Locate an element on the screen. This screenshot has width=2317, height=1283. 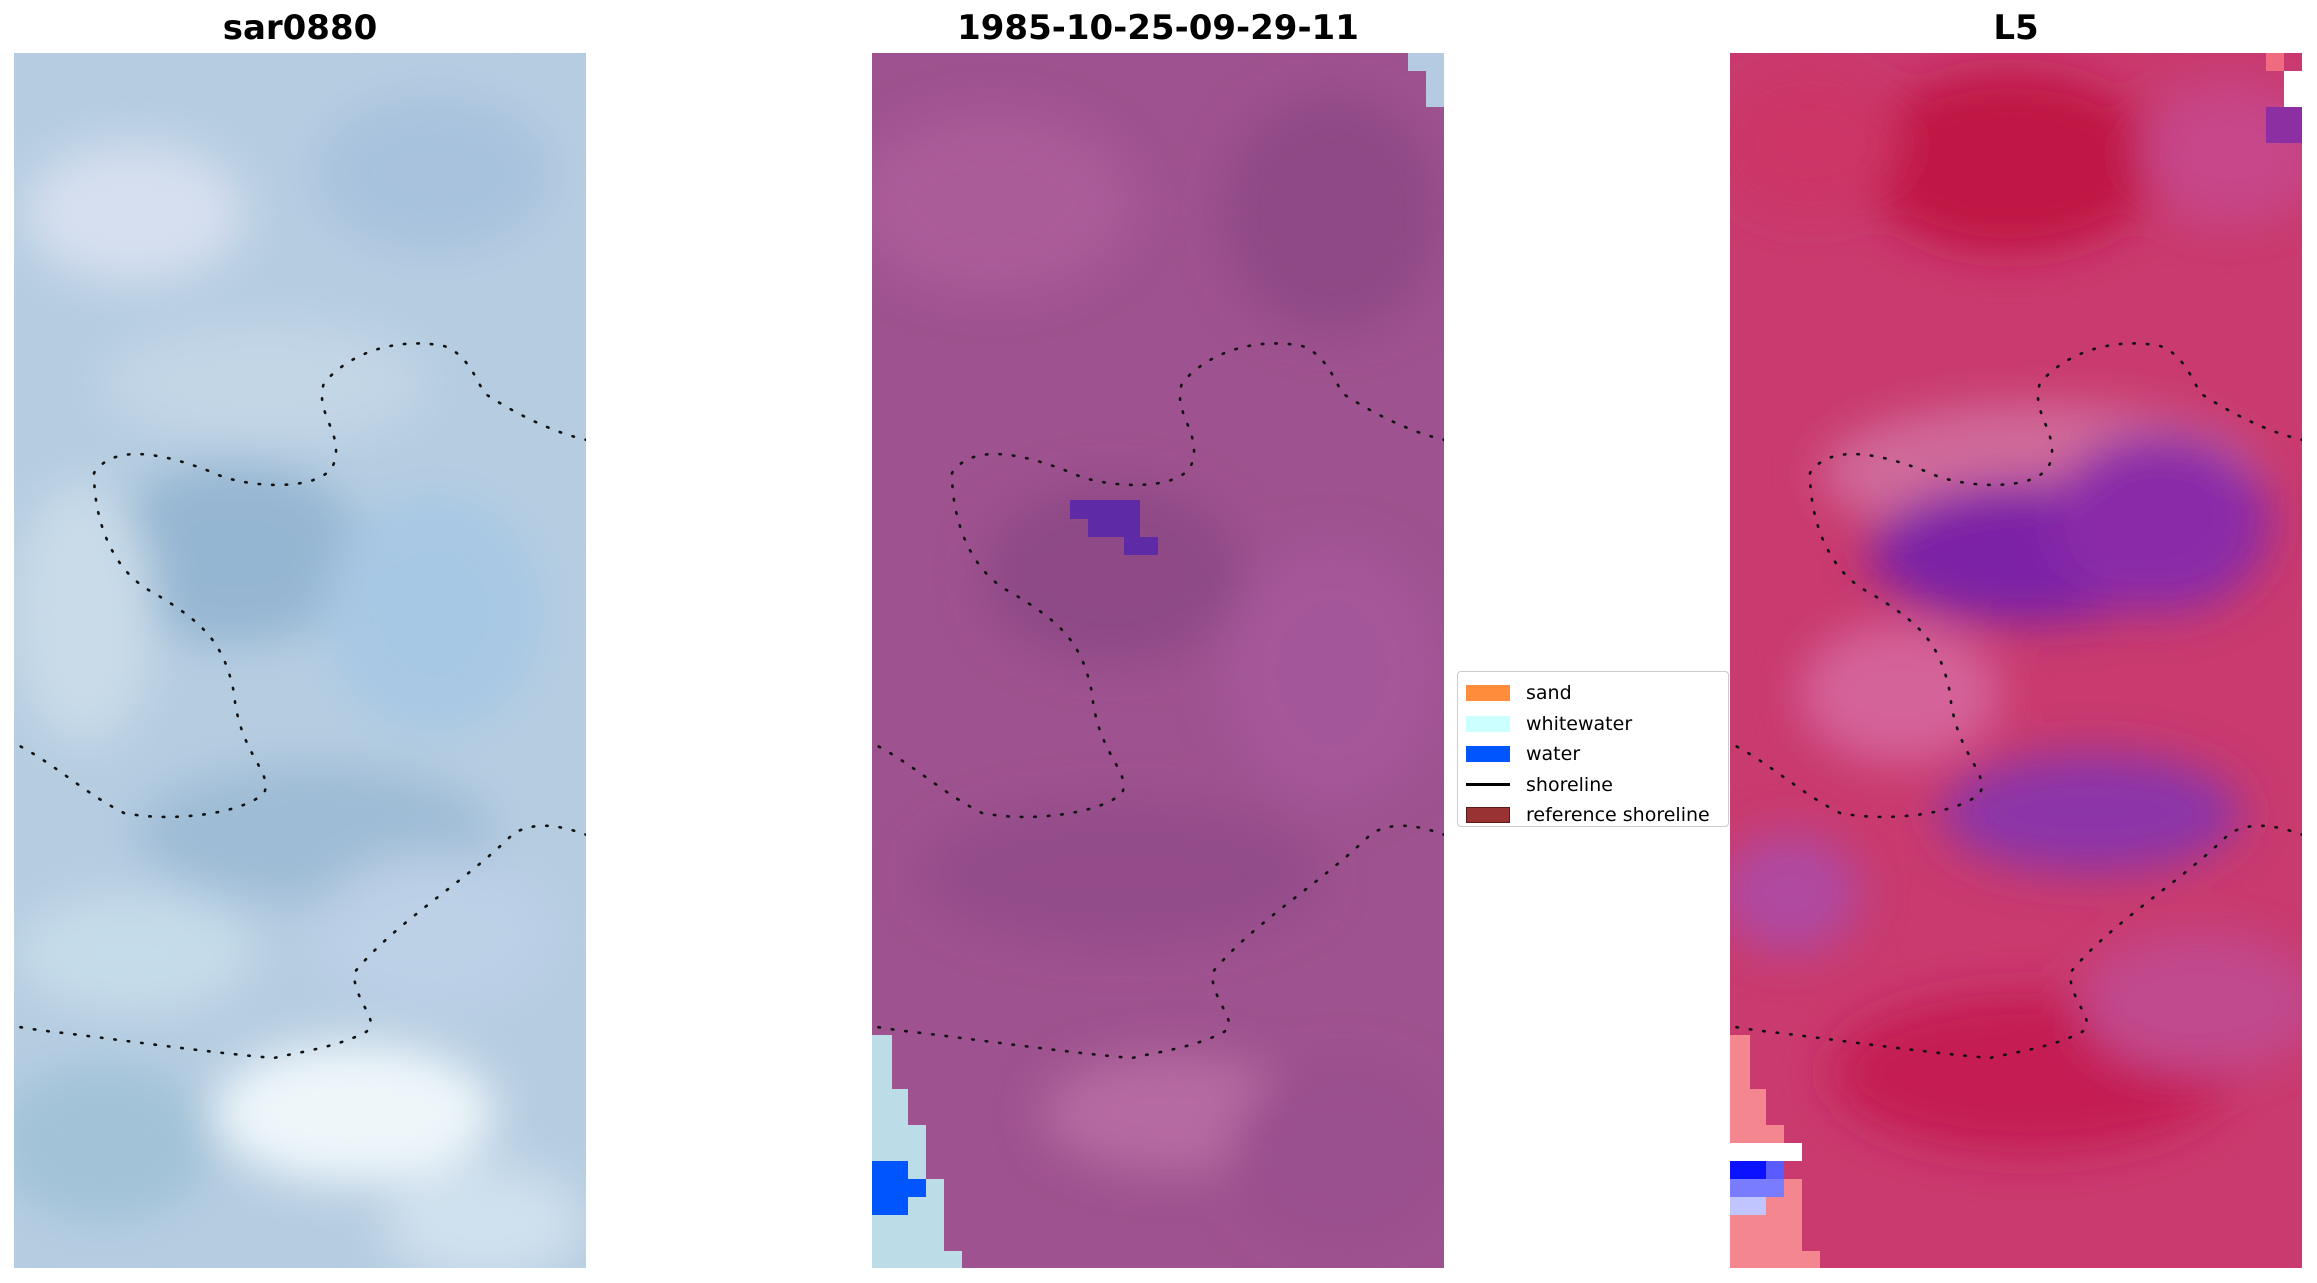
sand-swatch is located at coordinates (1488, 693).